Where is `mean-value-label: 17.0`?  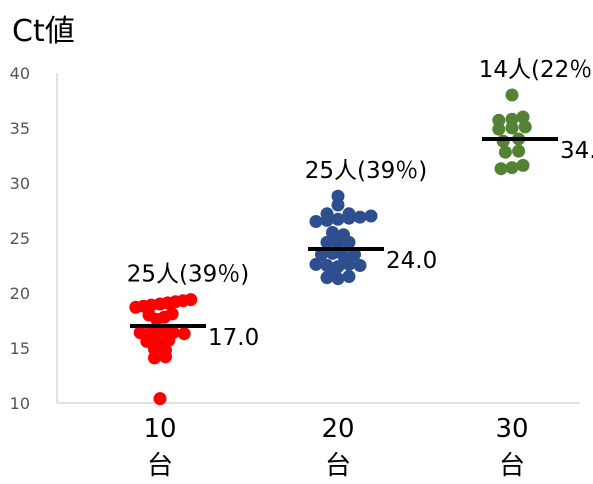
mean-value-label: 17.0 is located at coordinates (233, 338).